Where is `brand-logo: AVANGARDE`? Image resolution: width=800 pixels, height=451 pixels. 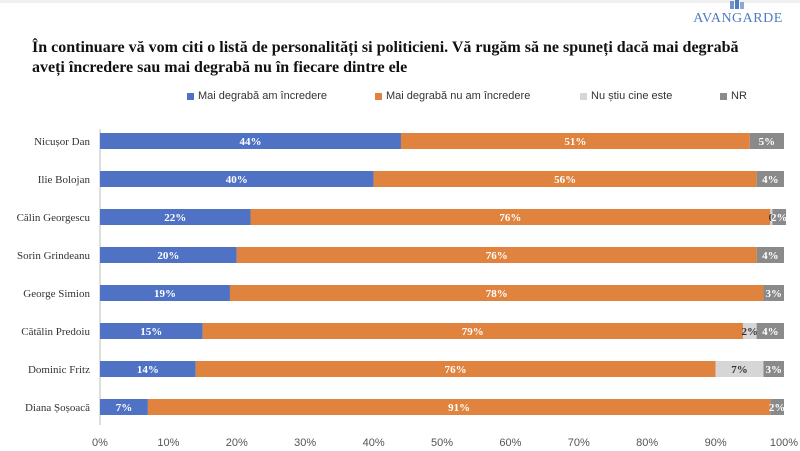 brand-logo: AVANGARDE is located at coordinates (738, 17).